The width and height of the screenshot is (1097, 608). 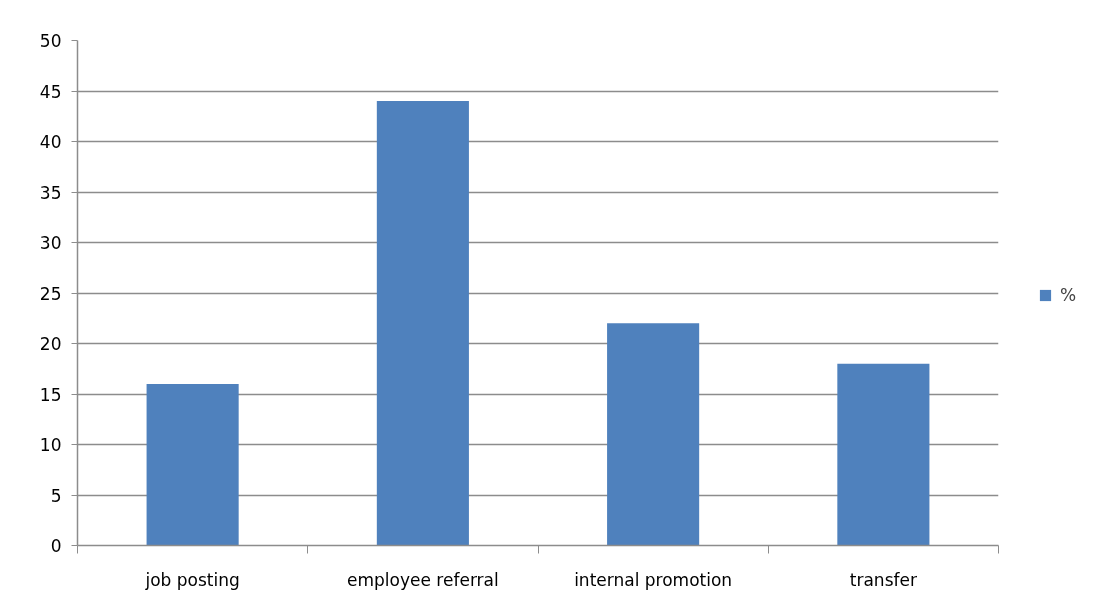 What do you see at coordinates (56, 546) in the screenshot?
I see `y-tick-label: 0` at bounding box center [56, 546].